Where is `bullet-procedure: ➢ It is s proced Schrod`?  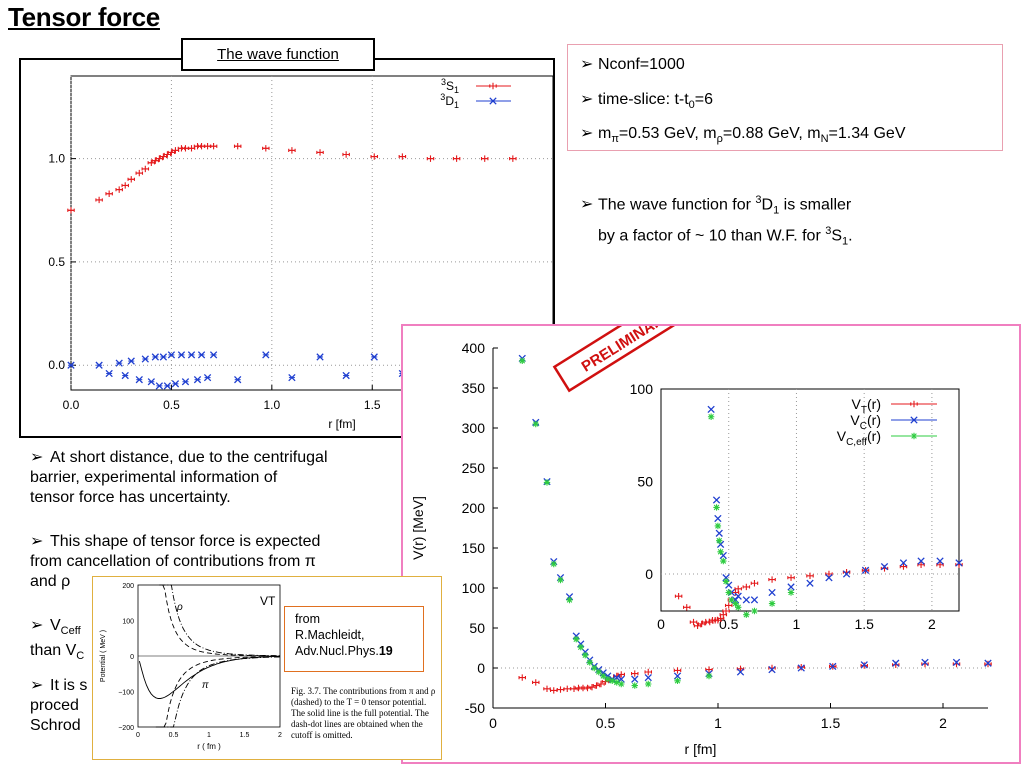
bullet-procedure: ➢ It is s proced Schrod is located at coordinates (59, 705).